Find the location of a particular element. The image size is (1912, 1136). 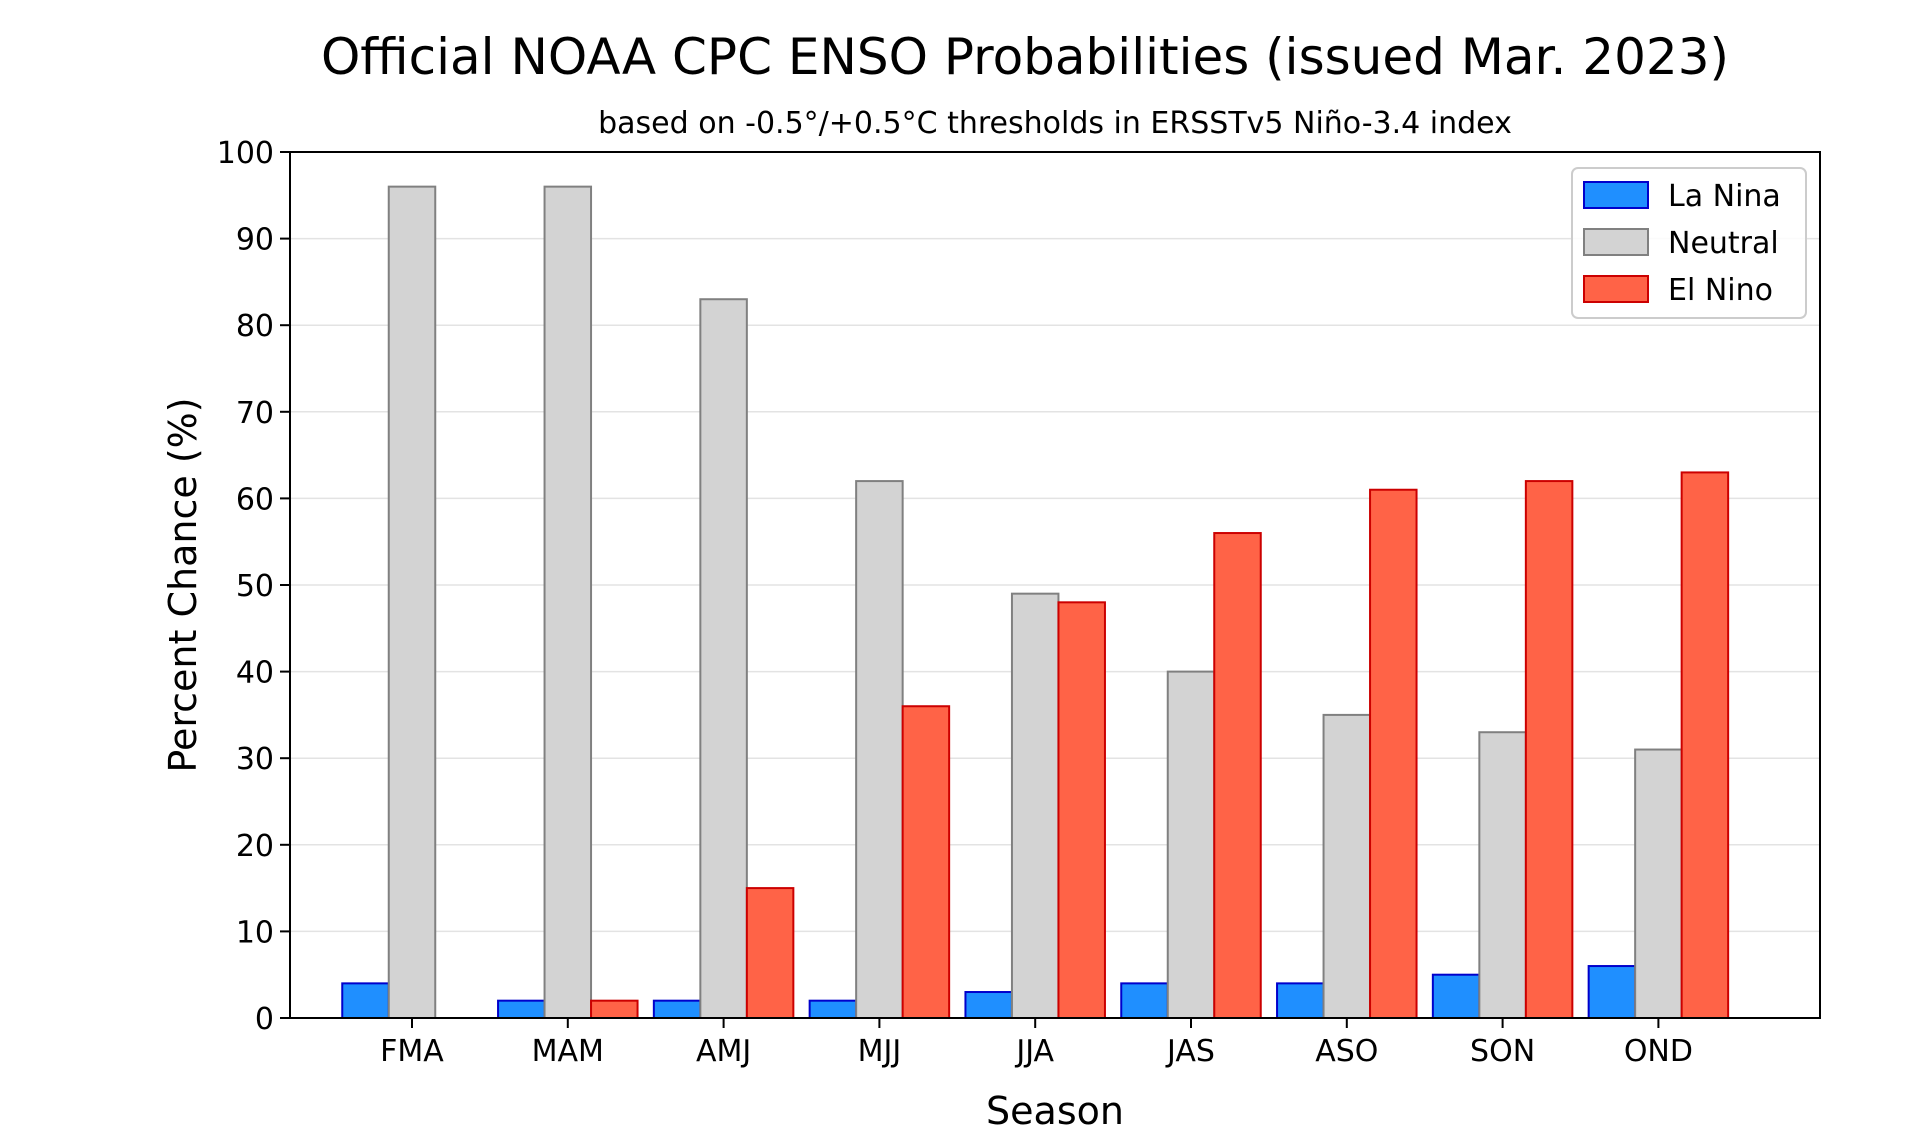

y-axis: 0 10 20 30 40 50 60 70 80 90 100 is located at coordinates (253, 586).